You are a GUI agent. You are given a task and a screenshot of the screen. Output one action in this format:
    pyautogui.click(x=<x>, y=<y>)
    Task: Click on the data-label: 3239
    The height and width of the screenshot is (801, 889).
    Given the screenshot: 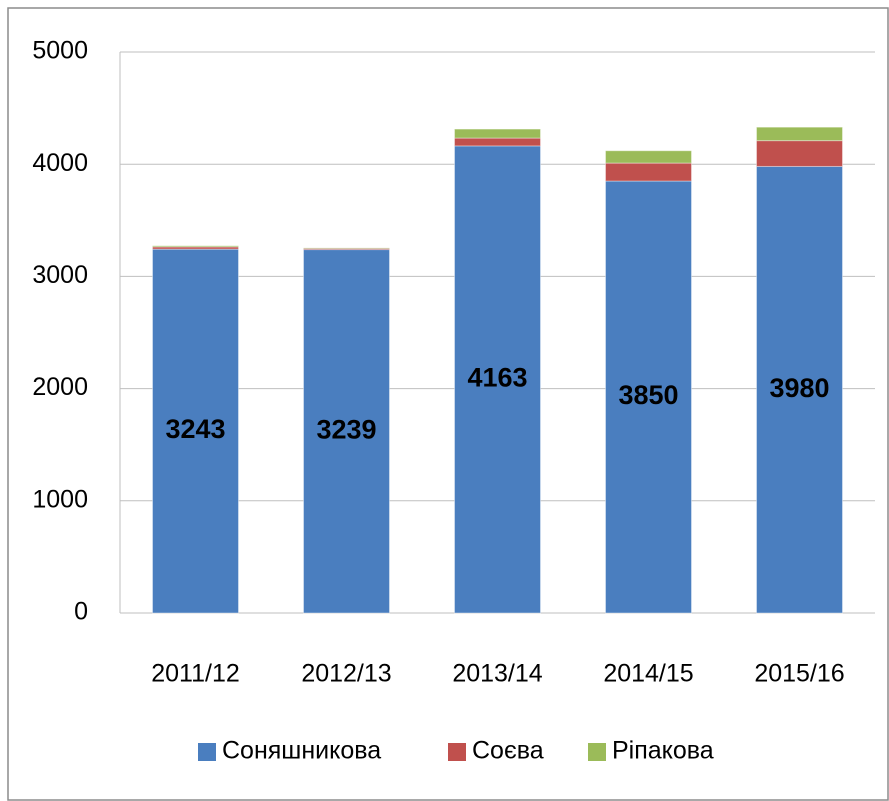 What is the action you would take?
    pyautogui.click(x=346, y=429)
    